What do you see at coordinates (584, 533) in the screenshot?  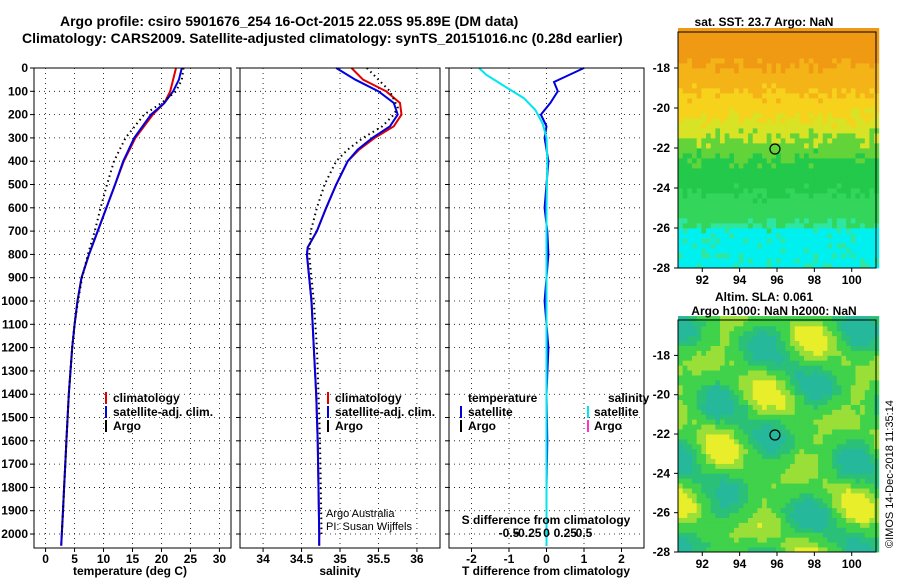 I see `s-tick-label: 0.5` at bounding box center [584, 533].